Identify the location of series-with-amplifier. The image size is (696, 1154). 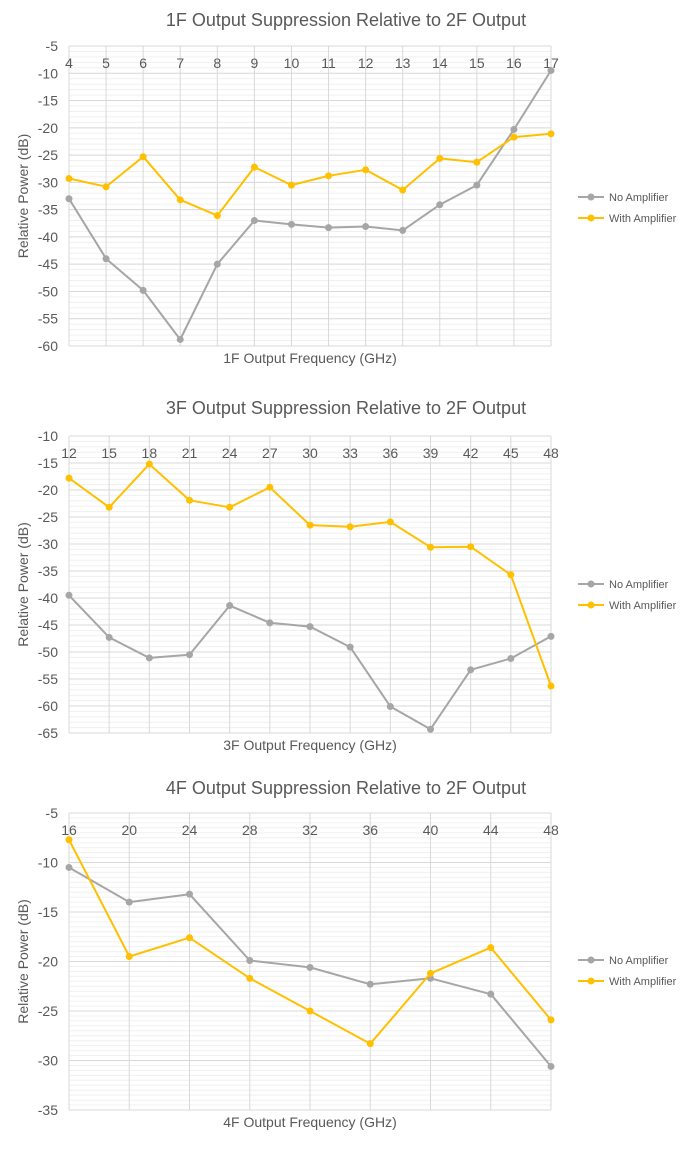
(310, 942).